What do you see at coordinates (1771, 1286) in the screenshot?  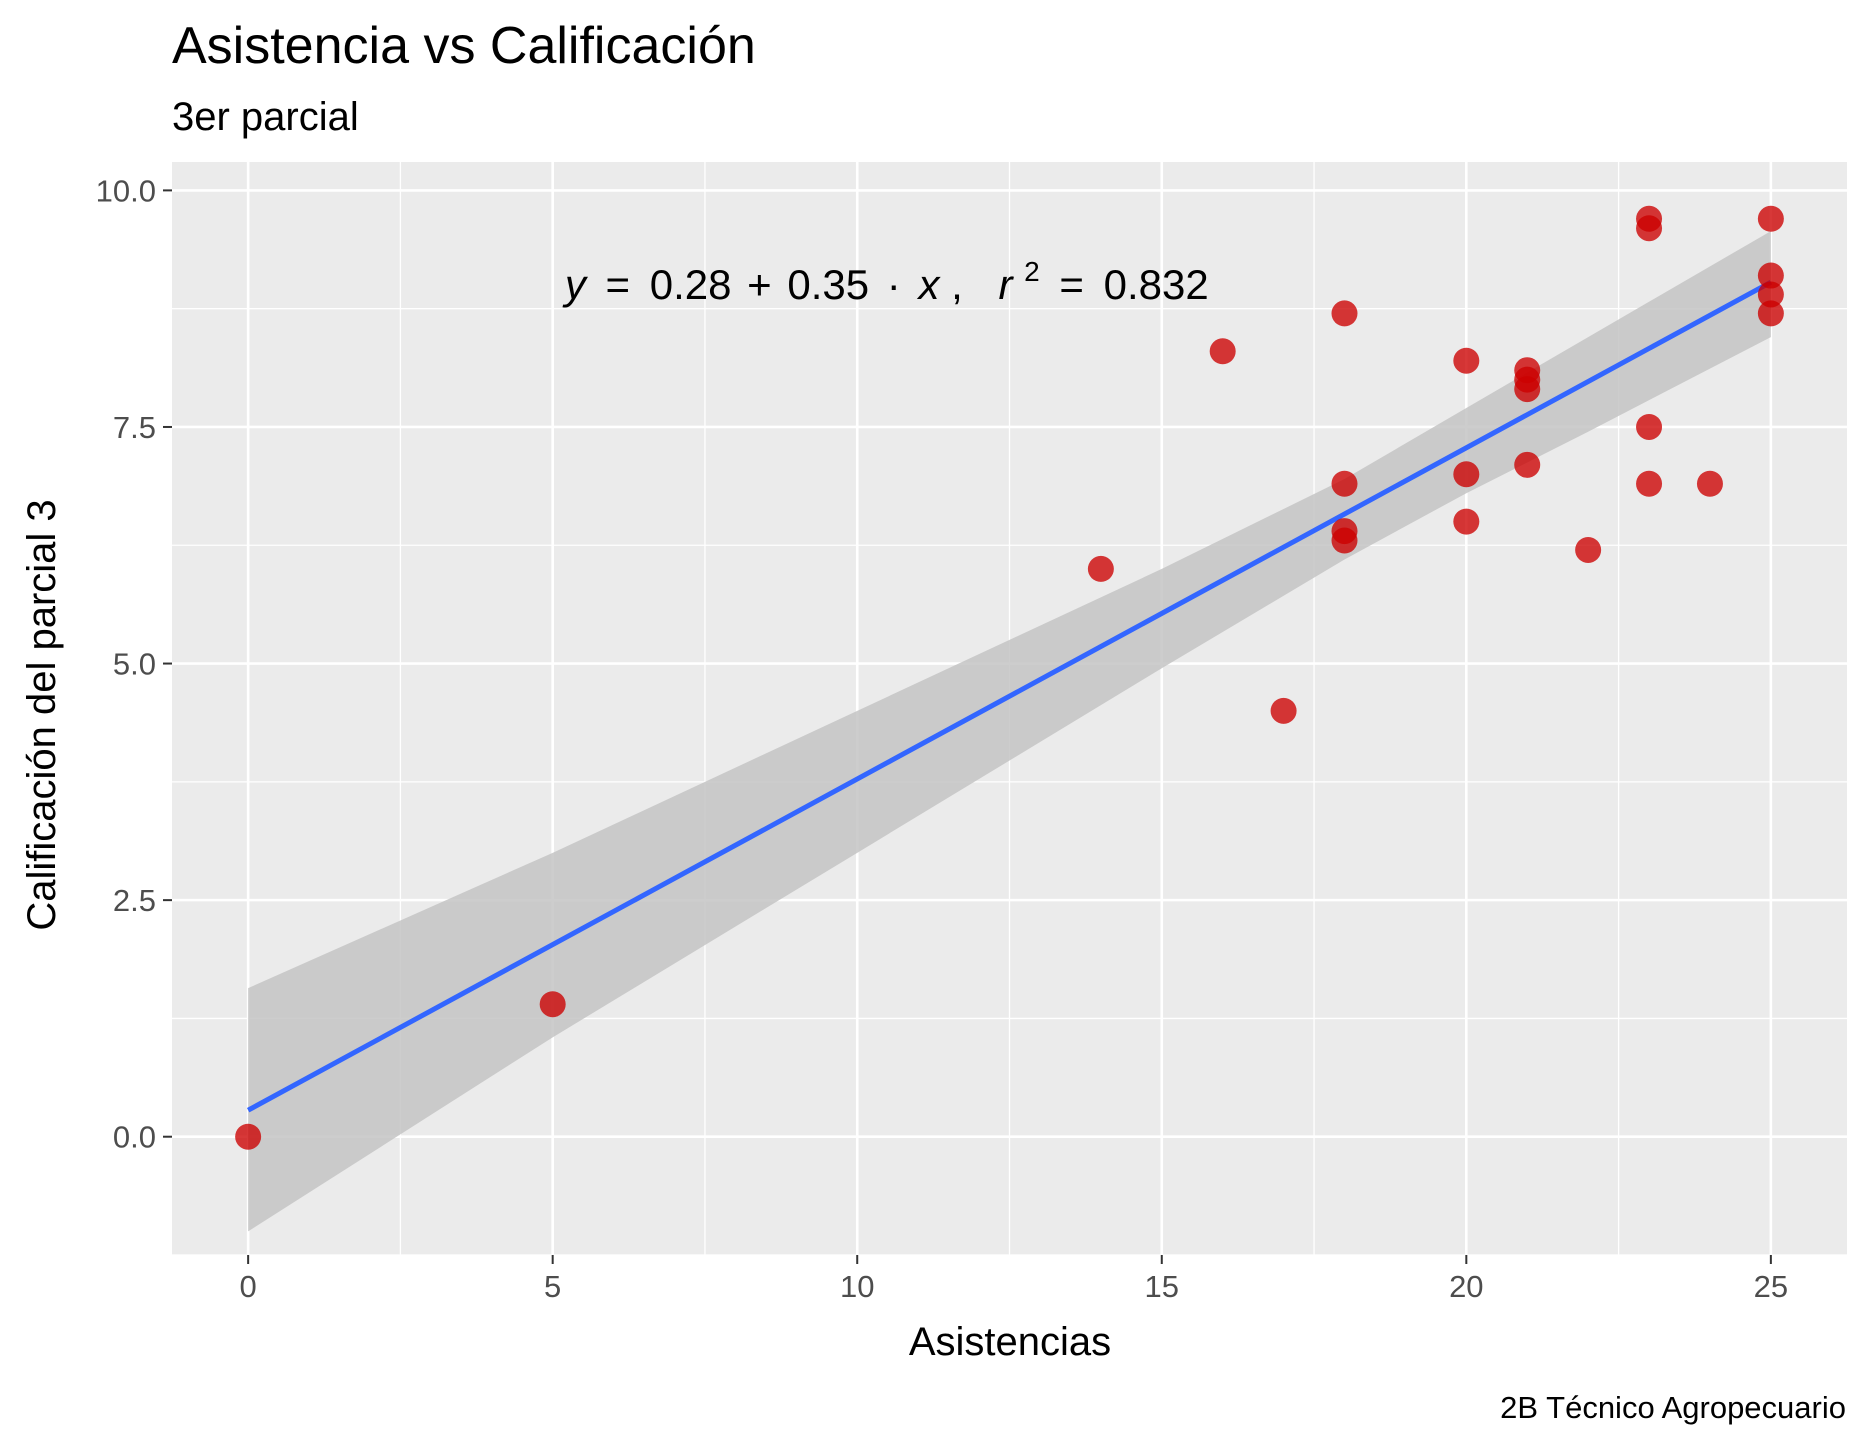 I see `x-tick-label: 25` at bounding box center [1771, 1286].